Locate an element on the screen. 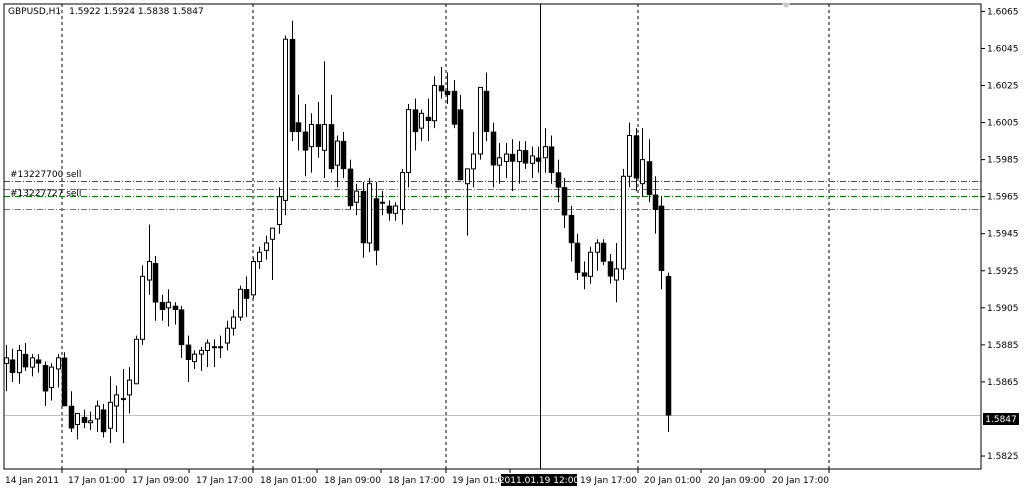  y-tick-label: 1.5925 is located at coordinates (1003, 272).